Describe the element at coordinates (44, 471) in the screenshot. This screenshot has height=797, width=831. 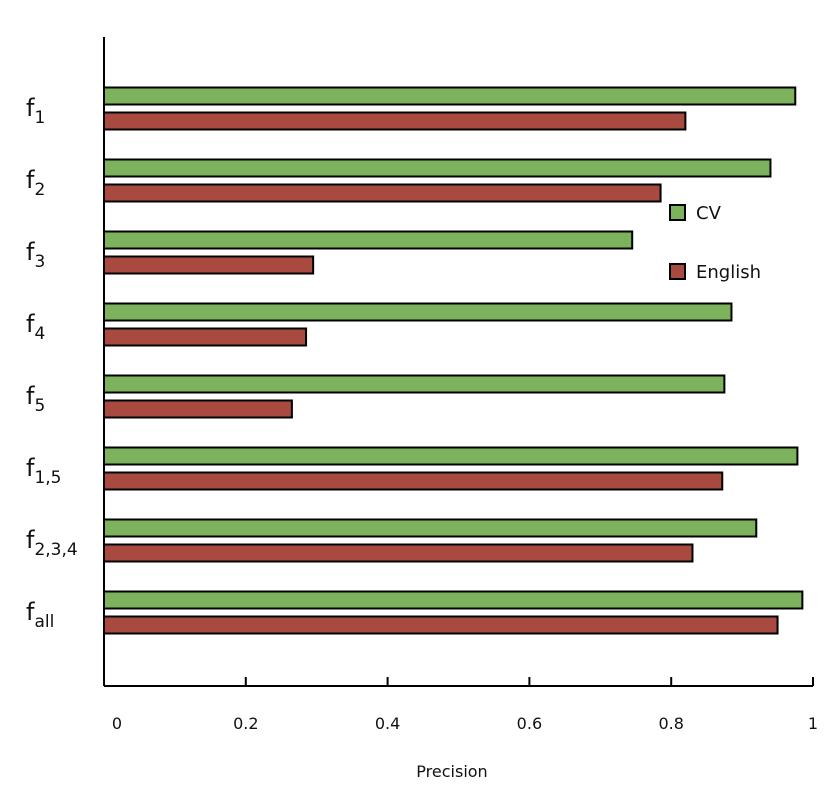
I see `category-label-5: f1,5` at that location.